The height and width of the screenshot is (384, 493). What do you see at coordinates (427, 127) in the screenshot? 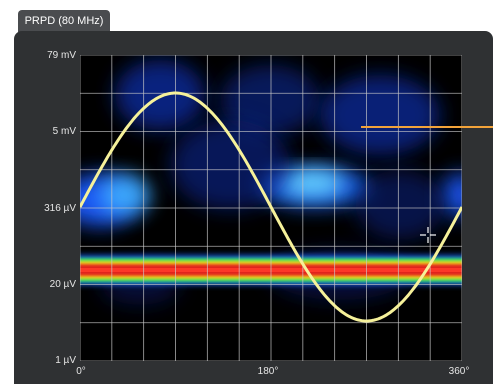
I see `annotation-pointer-line` at bounding box center [427, 127].